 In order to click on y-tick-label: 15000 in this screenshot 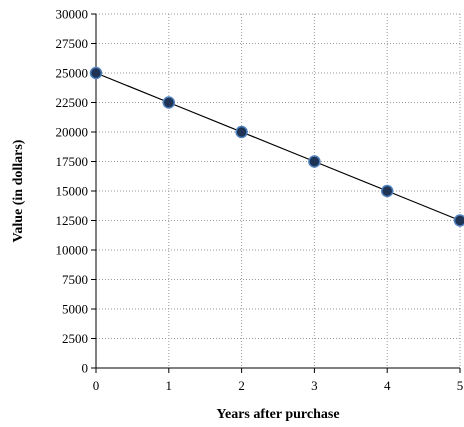, I will do `click(72, 191)`.